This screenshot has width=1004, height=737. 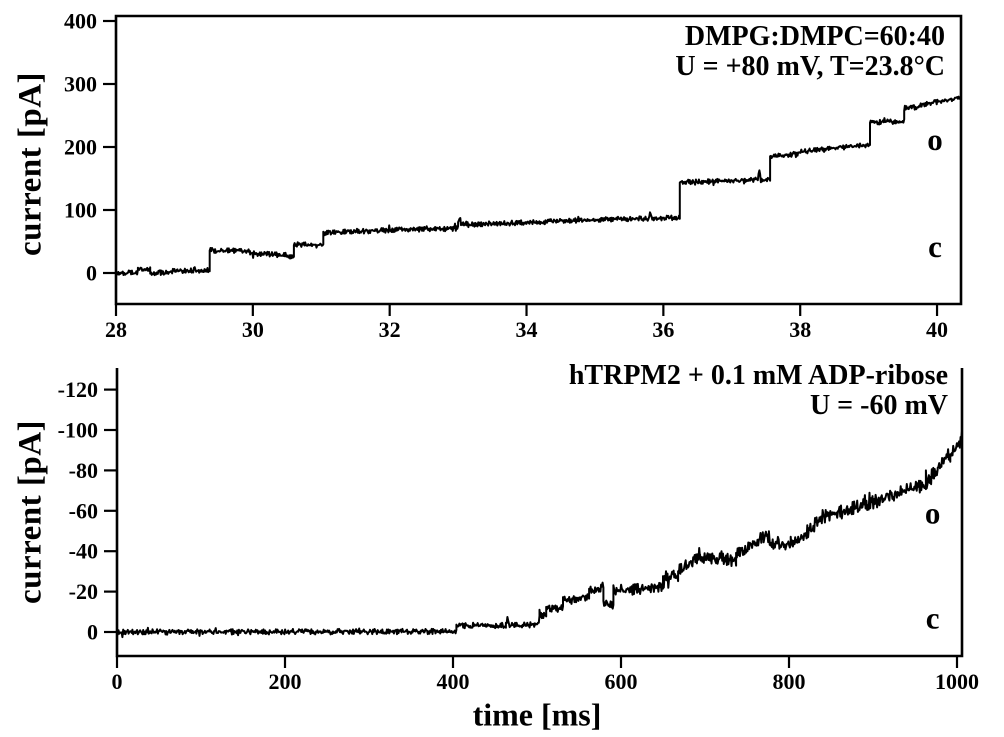 What do you see at coordinates (527, 329) in the screenshot?
I see `x-tick-label: 34` at bounding box center [527, 329].